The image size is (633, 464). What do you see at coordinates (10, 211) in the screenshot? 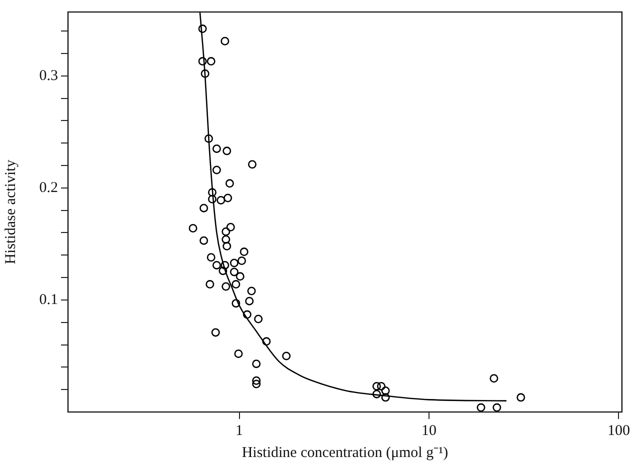
I see `y-axis-title: Histidase activity` at bounding box center [10, 211].